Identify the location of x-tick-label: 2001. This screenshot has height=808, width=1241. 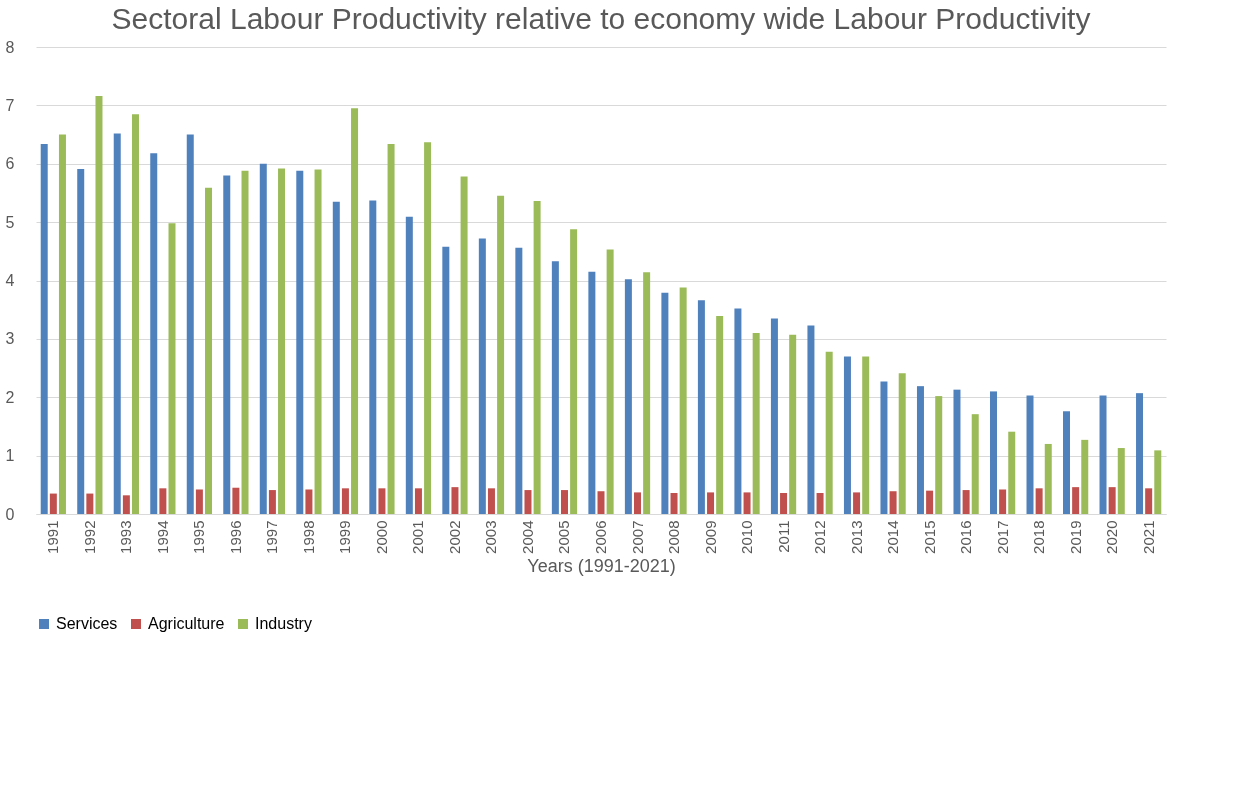
(418, 537).